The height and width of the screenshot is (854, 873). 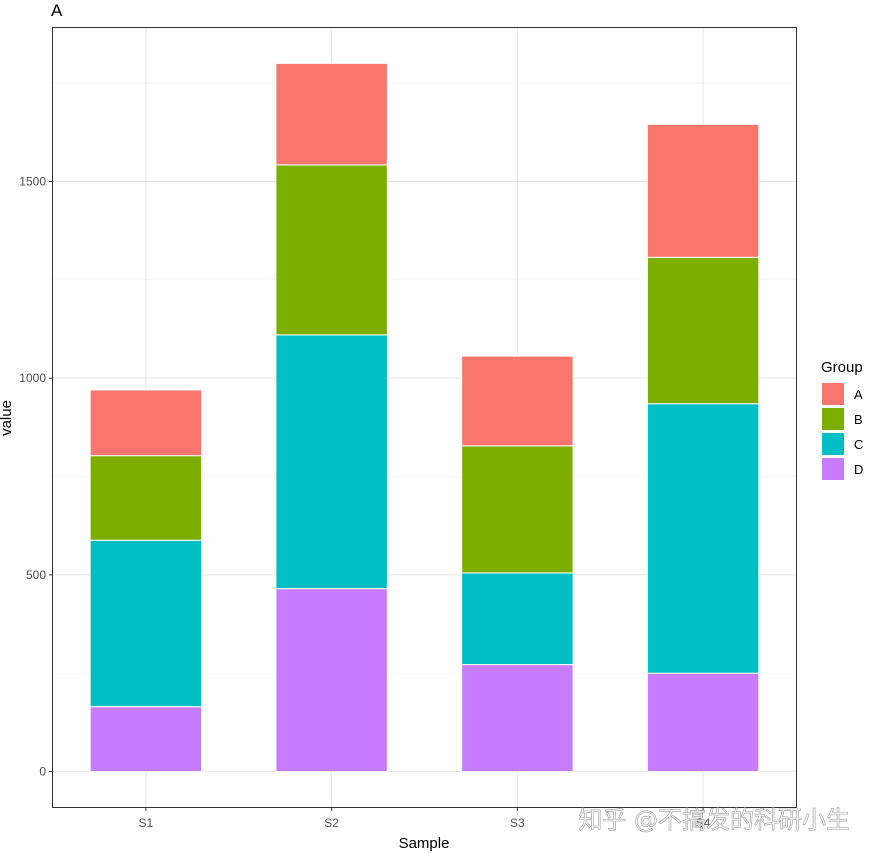 What do you see at coordinates (833, 394) in the screenshot?
I see `legend-key-A` at bounding box center [833, 394].